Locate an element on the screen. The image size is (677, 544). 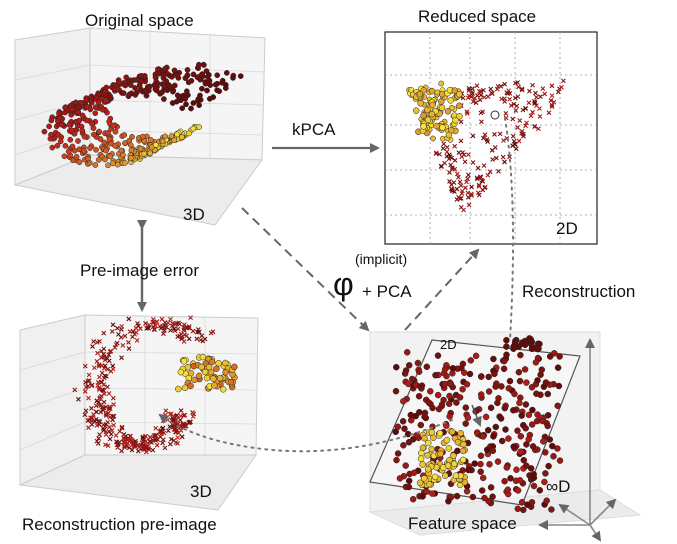
feature-axis-down is located at coordinates (595, 533).